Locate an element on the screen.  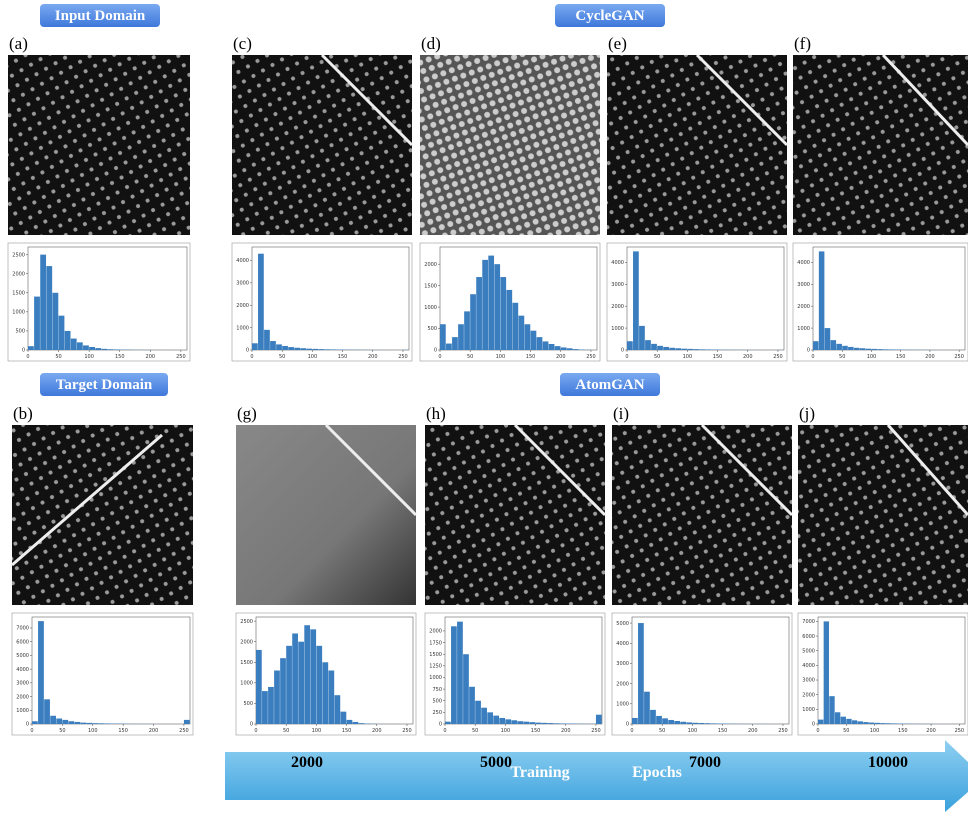
arrow is located at coordinates (596, 776).